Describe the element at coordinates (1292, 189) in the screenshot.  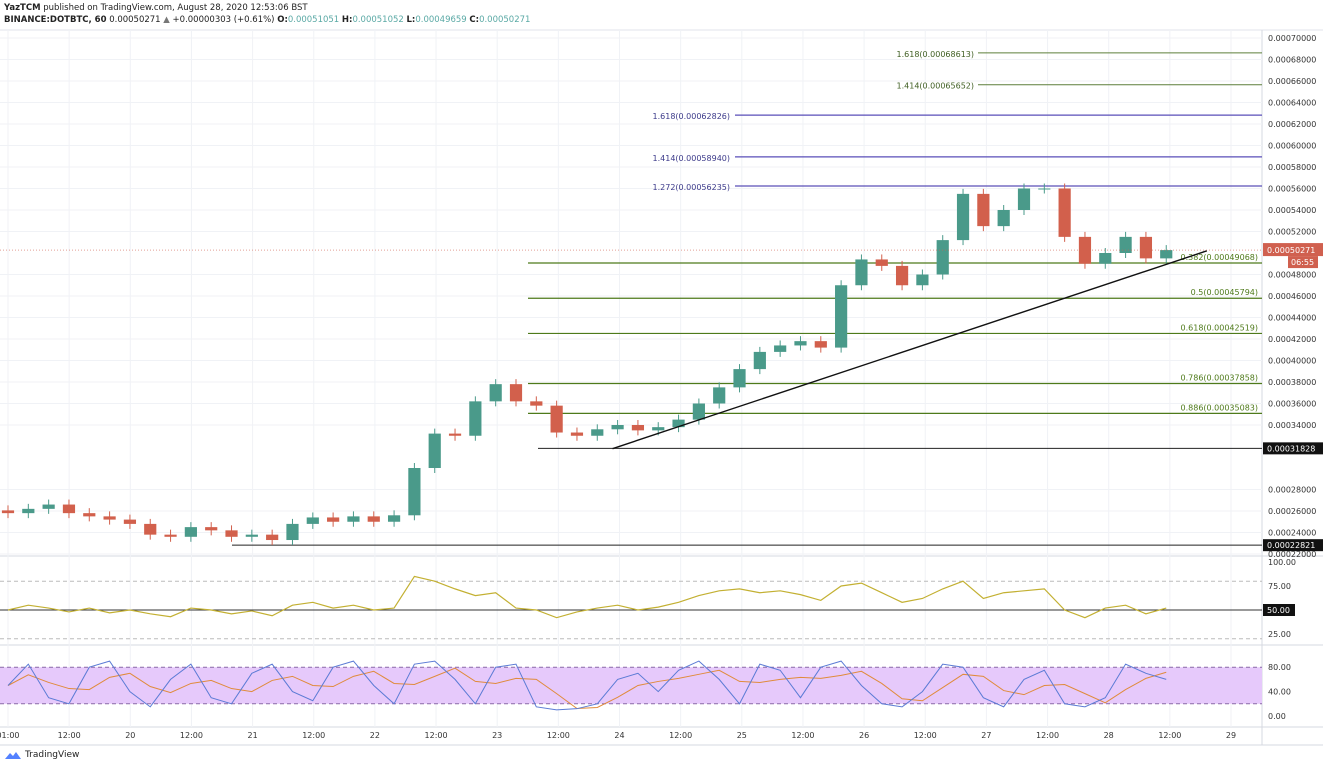
I see `price-axis-label: 0.00056000` at that location.